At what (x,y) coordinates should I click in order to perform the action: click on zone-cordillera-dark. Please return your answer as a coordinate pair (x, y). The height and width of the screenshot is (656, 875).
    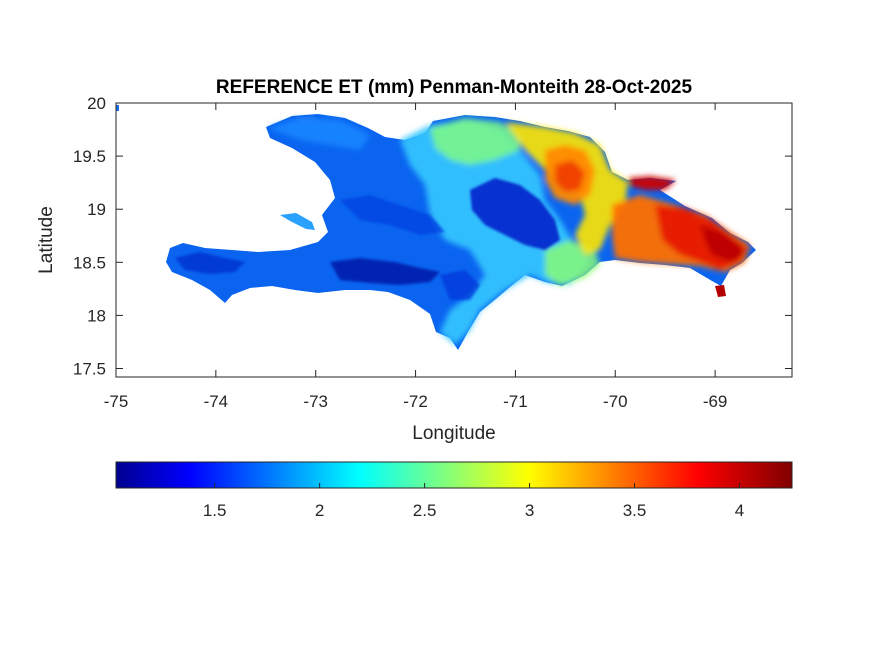
    Looking at the image, I should click on (460, 285).